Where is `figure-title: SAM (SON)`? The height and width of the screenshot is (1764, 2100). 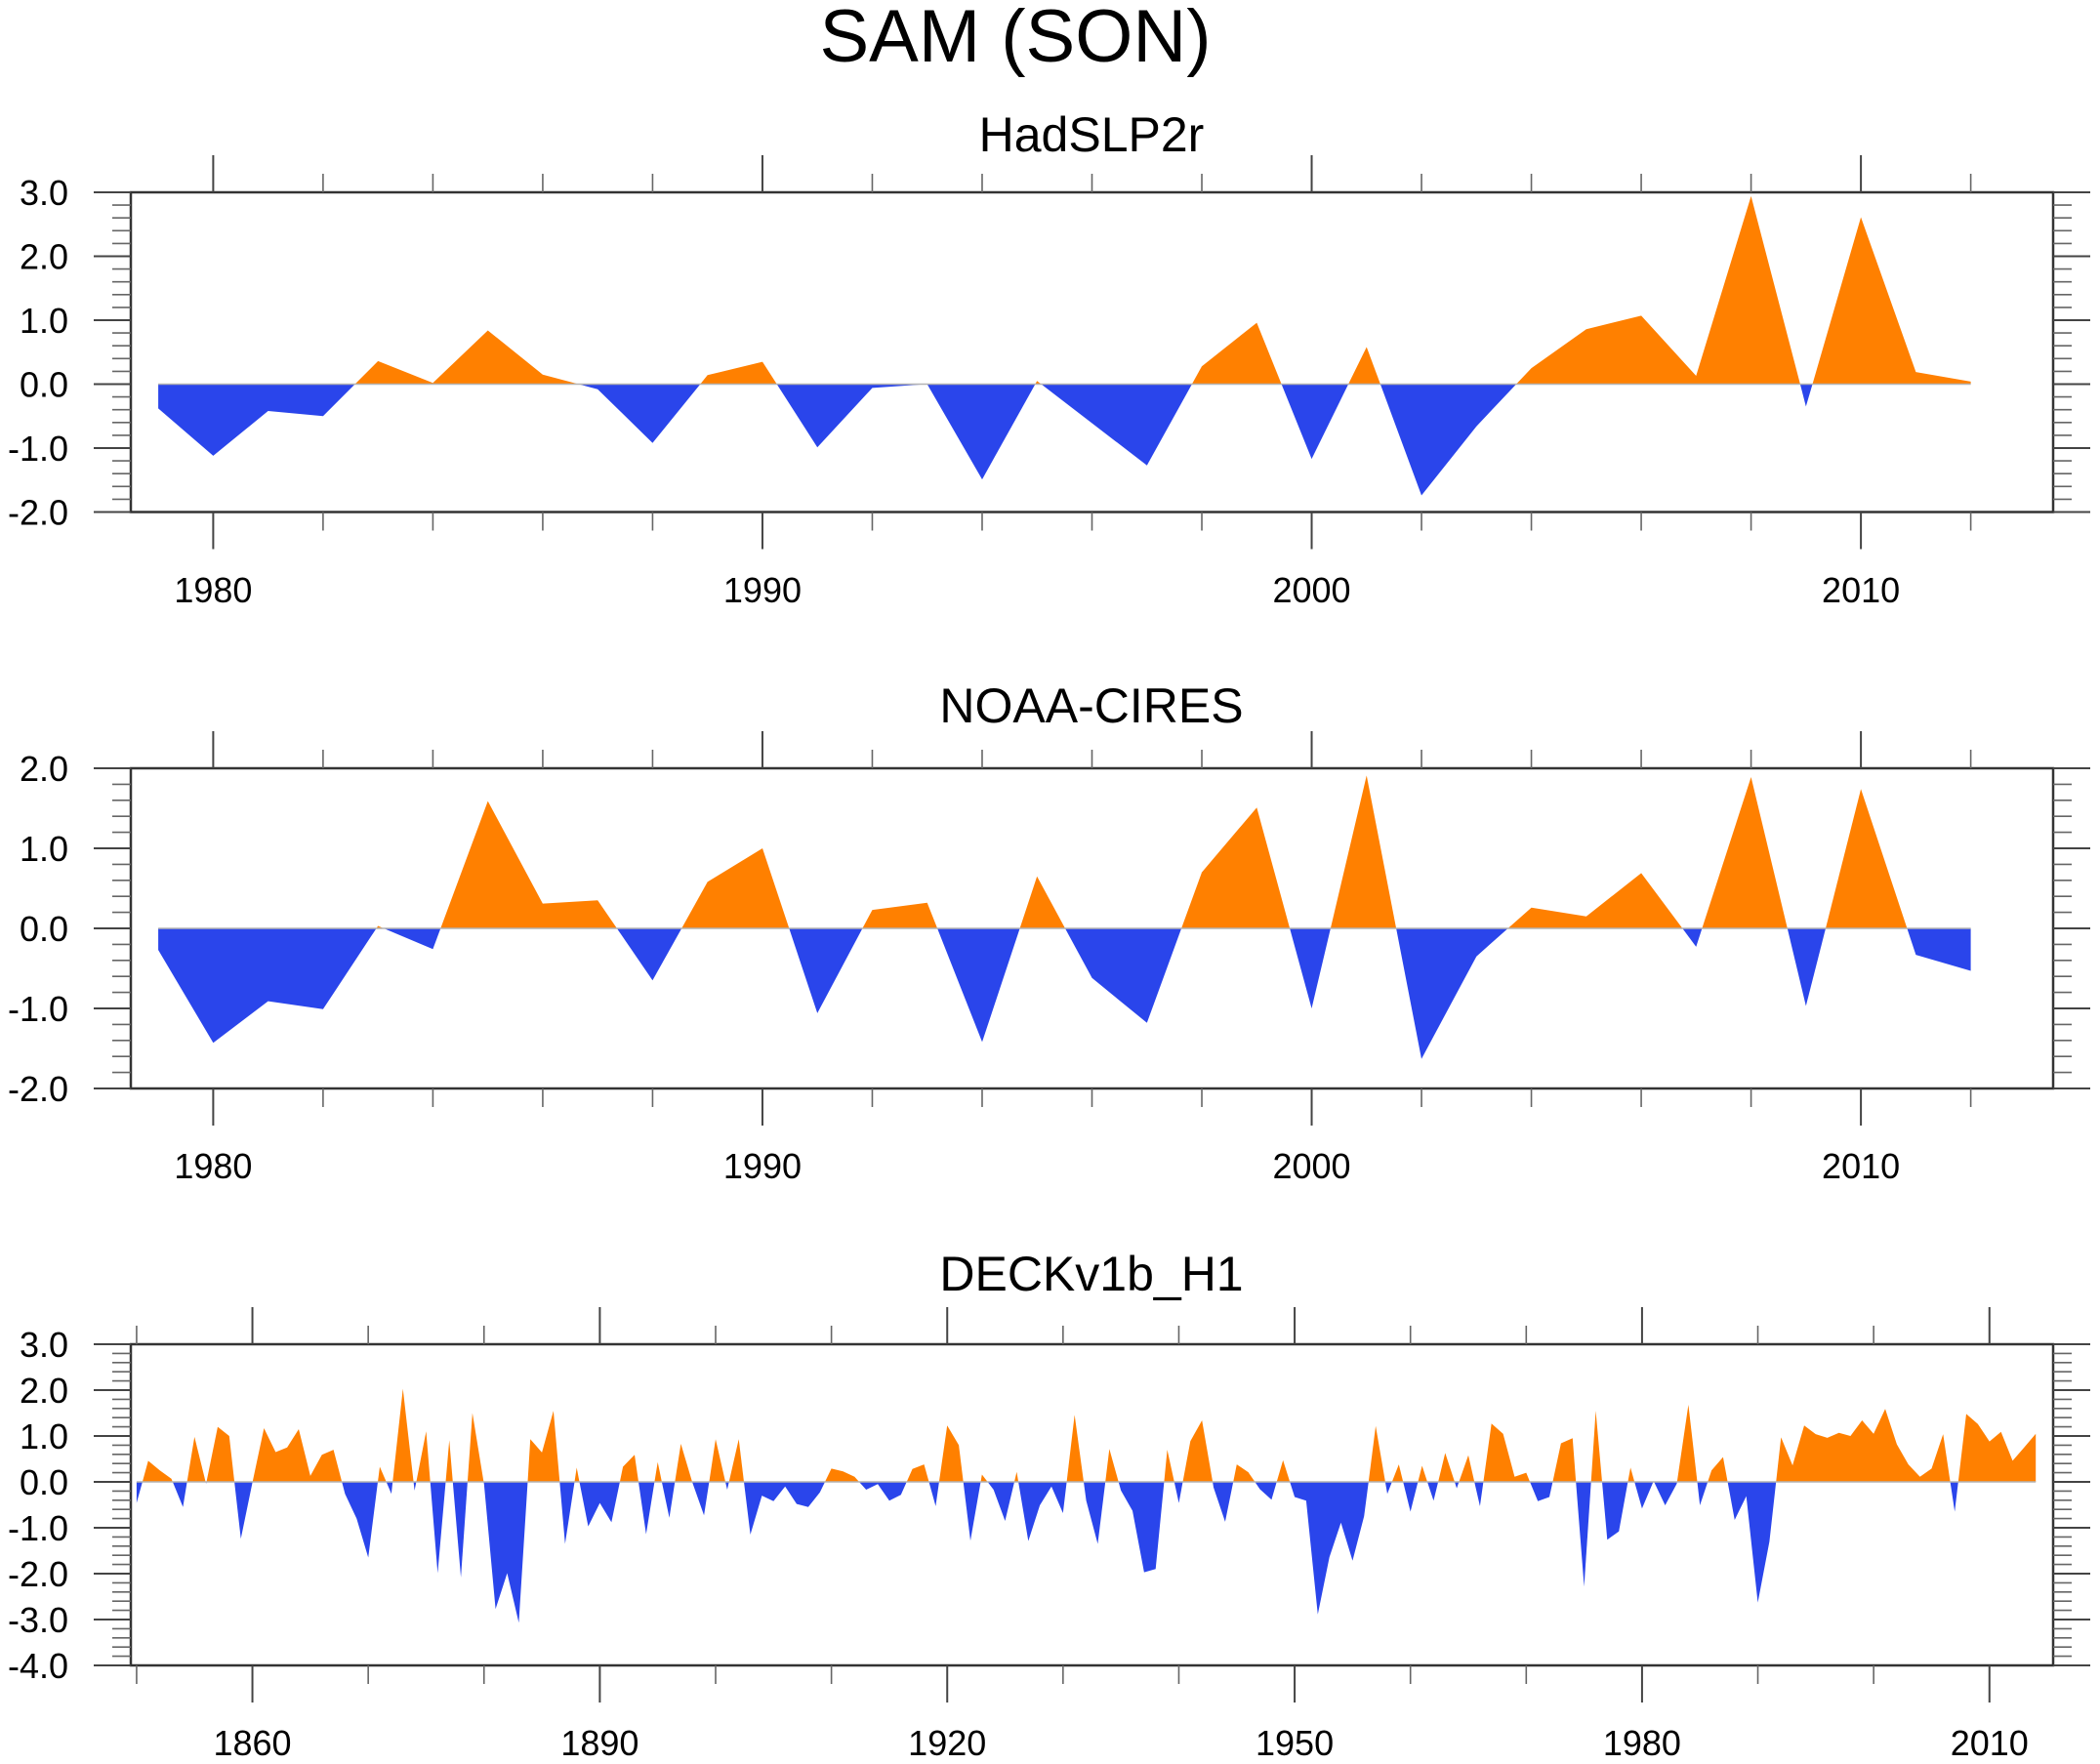
figure-title: SAM (SON) is located at coordinates (1015, 39).